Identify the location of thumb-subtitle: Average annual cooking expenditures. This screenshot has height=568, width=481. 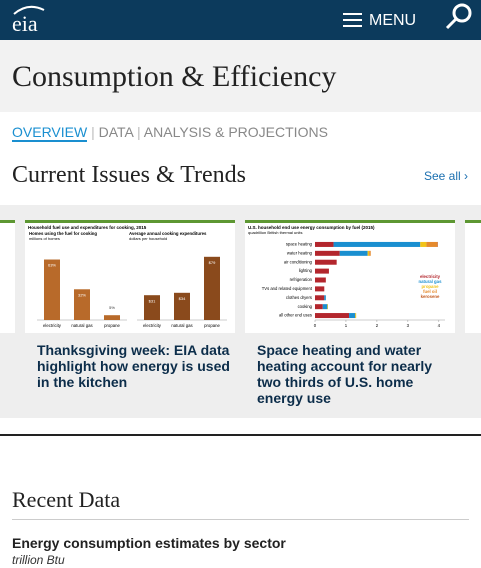
(168, 233).